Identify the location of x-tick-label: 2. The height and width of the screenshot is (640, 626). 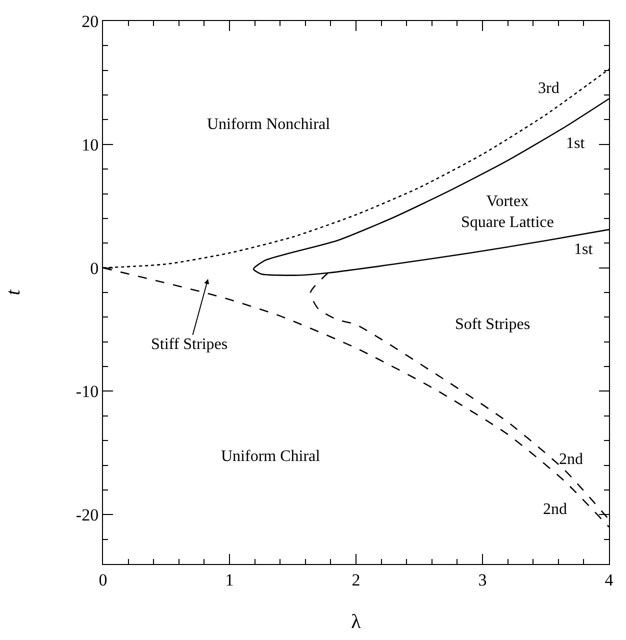
(356, 580).